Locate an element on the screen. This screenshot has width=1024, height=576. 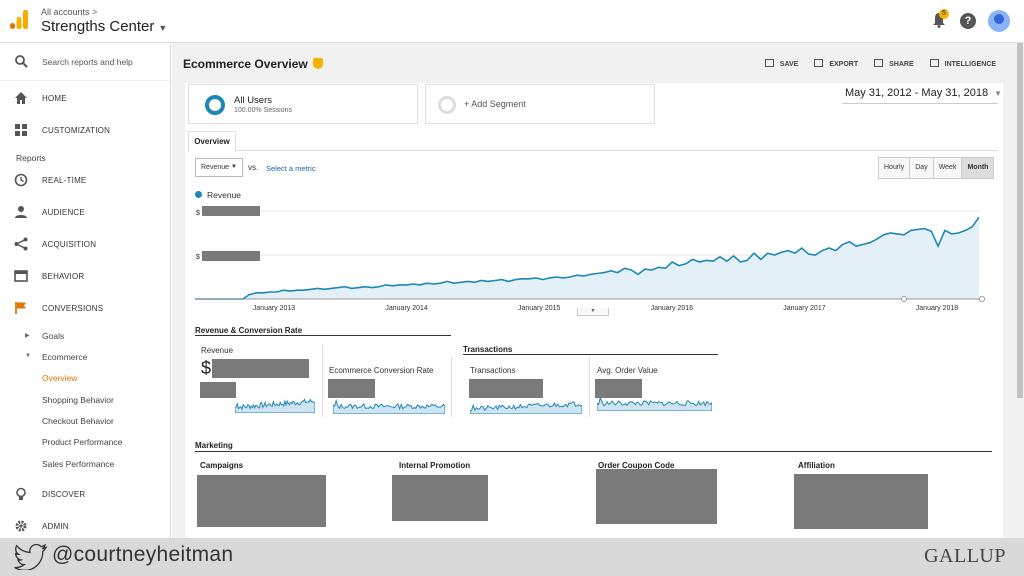
analytics-logo-icon is located at coordinates (19, 20).